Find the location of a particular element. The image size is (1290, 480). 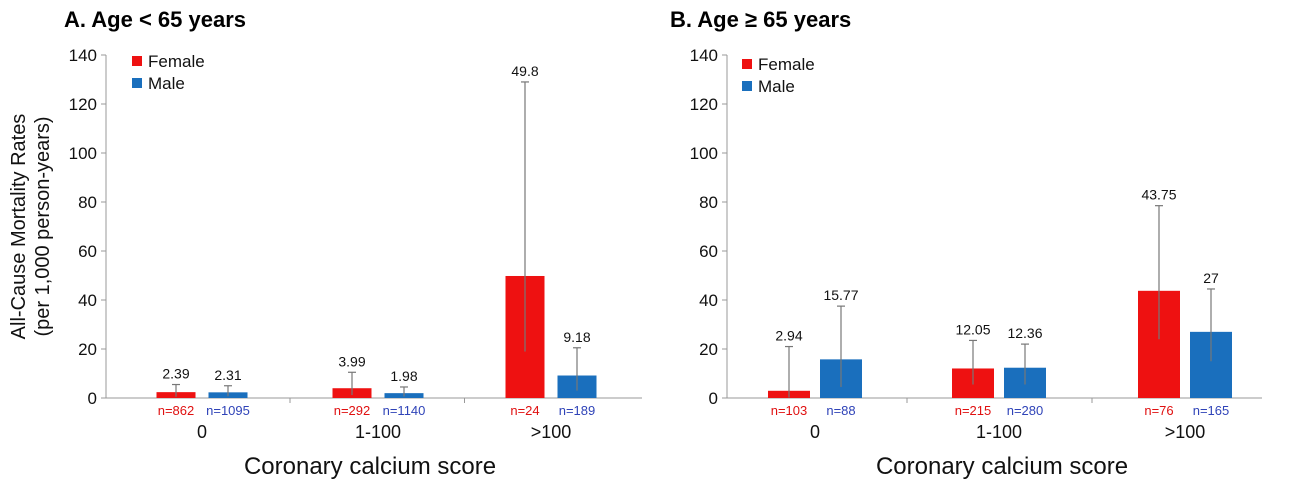

data-label: 3.99 is located at coordinates (351, 361).